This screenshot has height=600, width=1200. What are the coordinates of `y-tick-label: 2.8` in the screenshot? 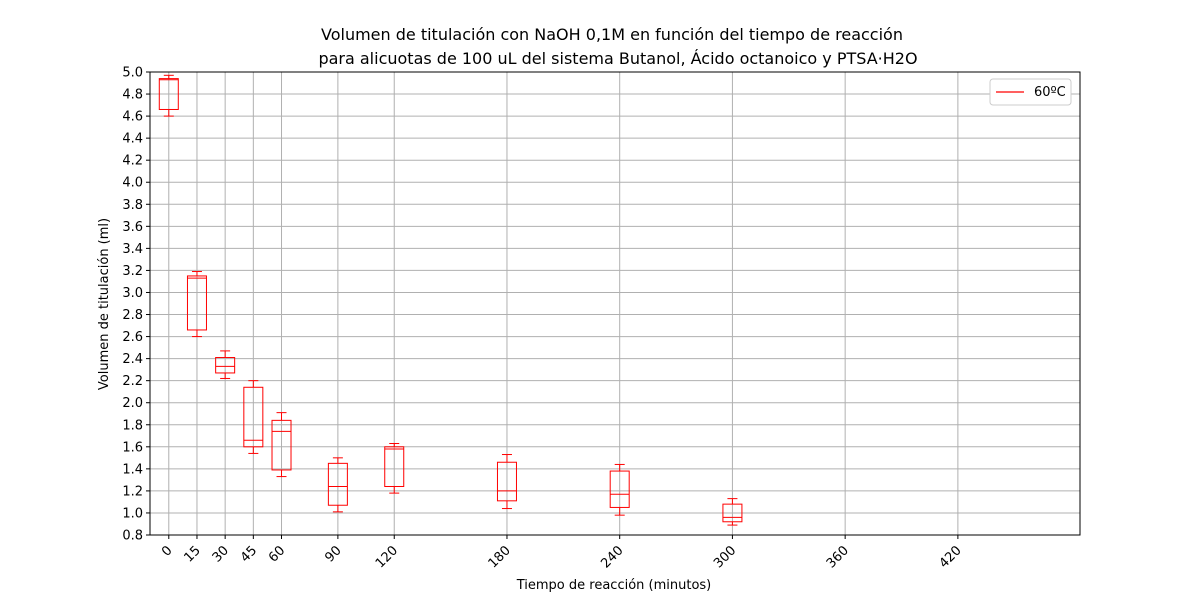 It's located at (132, 315).